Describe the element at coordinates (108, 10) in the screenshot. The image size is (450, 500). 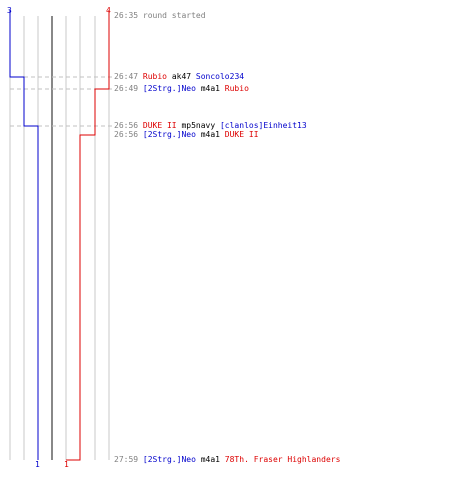
I see `red-start-count: 4` at that location.